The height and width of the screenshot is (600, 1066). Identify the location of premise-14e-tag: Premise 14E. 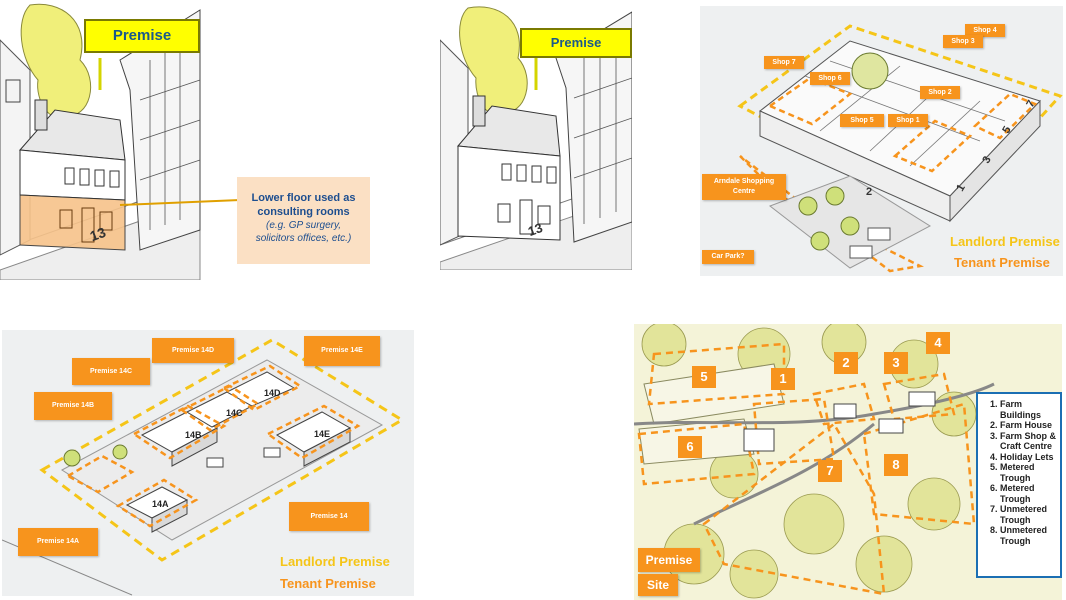
(342, 351).